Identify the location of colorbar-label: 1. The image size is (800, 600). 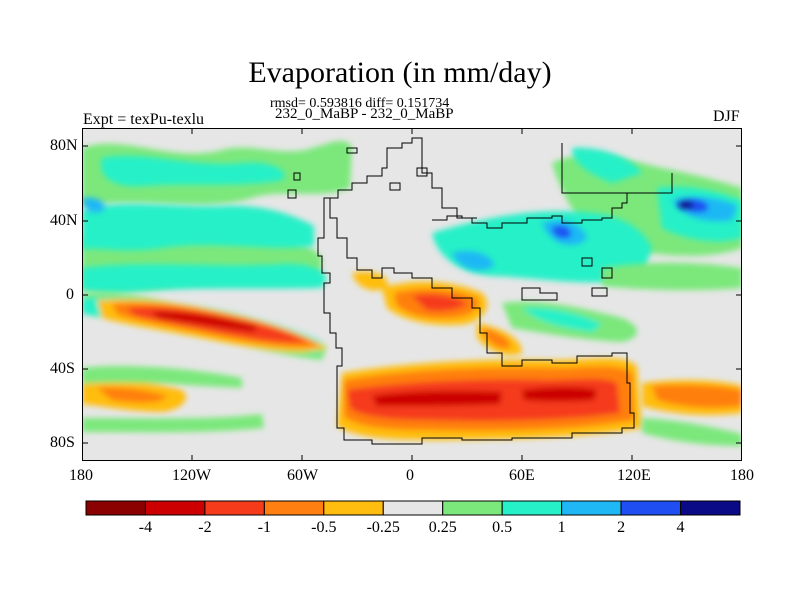
(561, 527).